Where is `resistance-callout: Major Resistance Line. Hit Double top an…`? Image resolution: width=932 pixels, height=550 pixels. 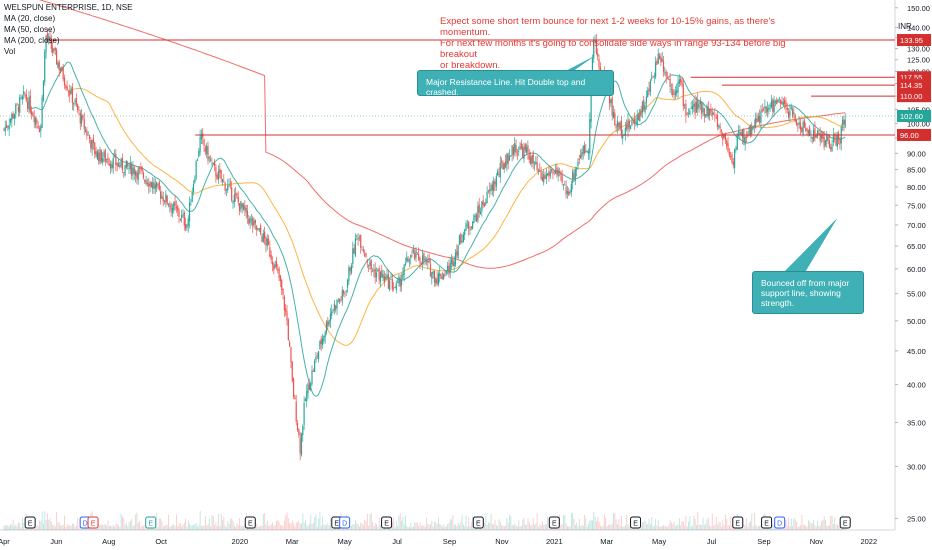 resistance-callout: Major Resistance Line. Hit Double top an… is located at coordinates (515, 83).